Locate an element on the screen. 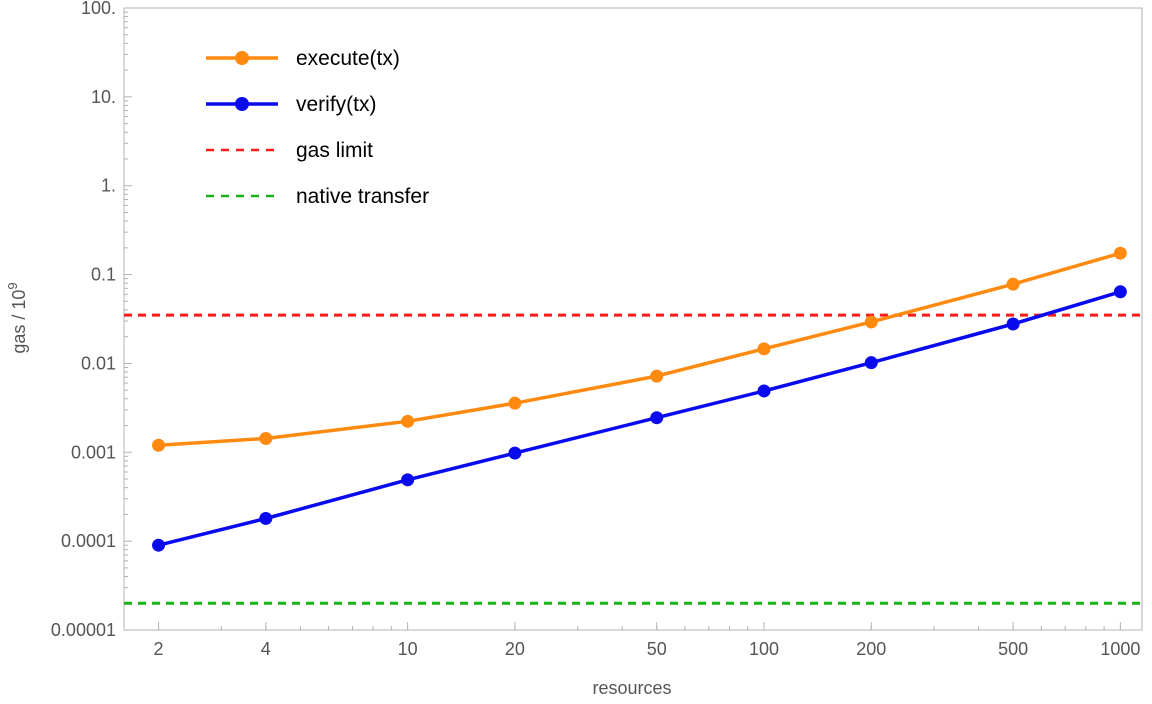 The height and width of the screenshot is (704, 1152). x-tick-label: 4 is located at coordinates (266, 649).